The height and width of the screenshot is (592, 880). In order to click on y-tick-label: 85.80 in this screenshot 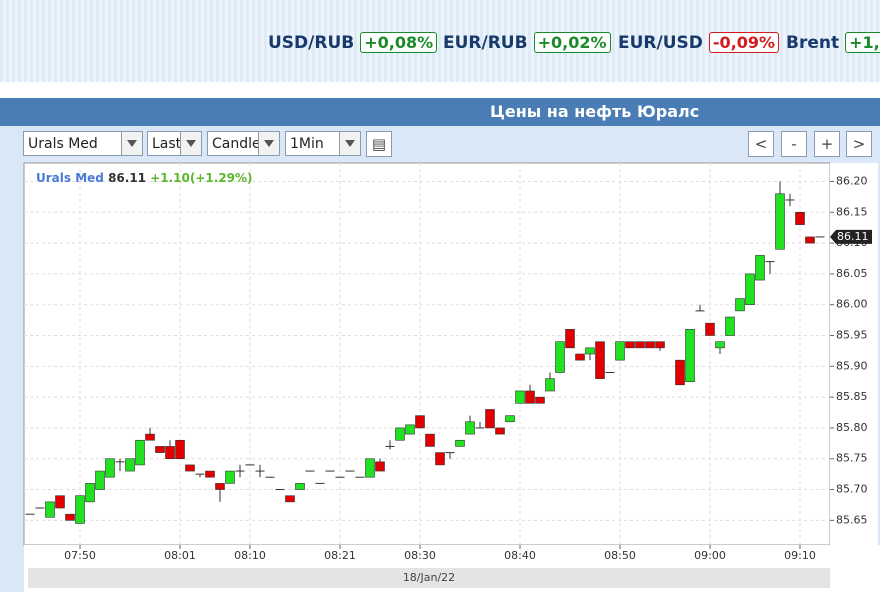, I will do `click(852, 427)`.